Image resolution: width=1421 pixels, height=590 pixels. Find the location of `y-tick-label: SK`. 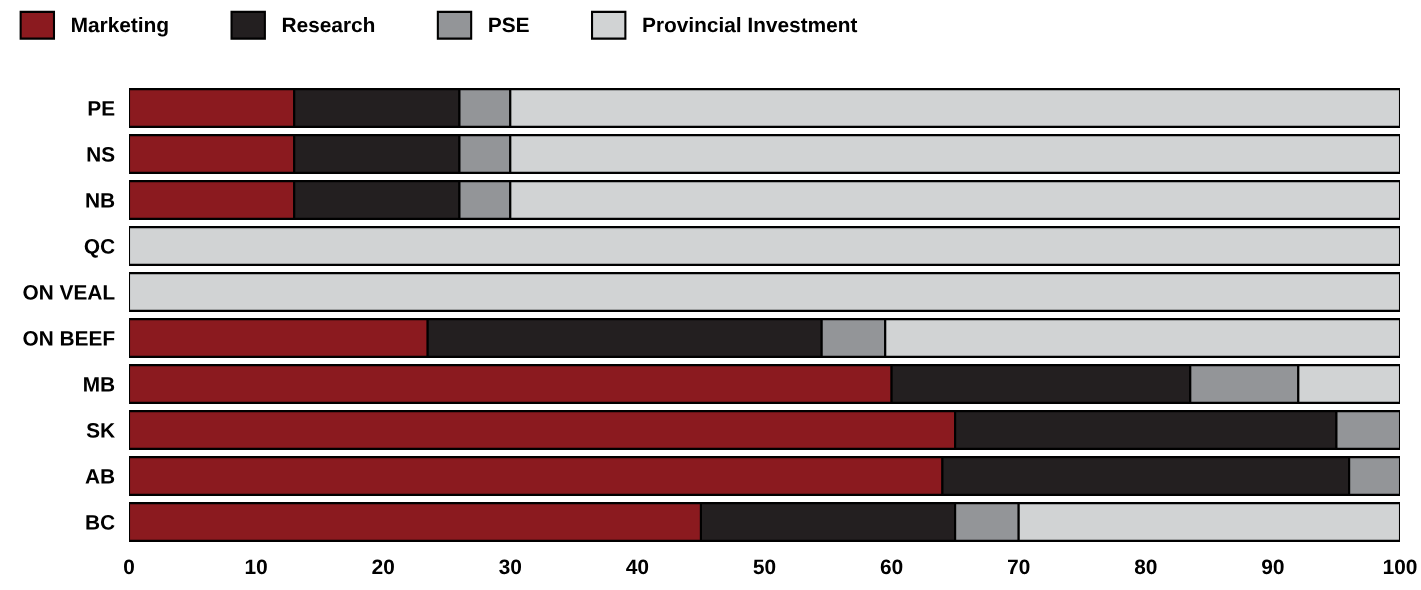

y-tick-label: SK is located at coordinates (100, 430).